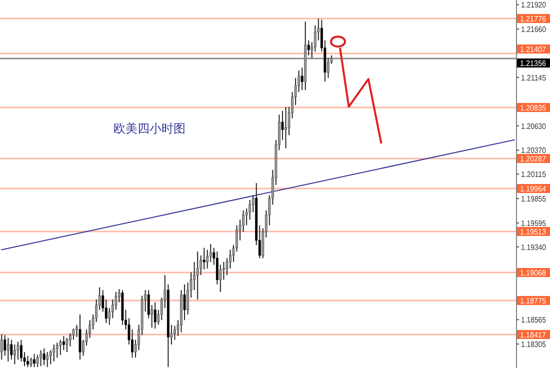 The image size is (550, 368). Describe the element at coordinates (535, 29) in the screenshot. I see `y-tick-label: 1.21660` at that location.